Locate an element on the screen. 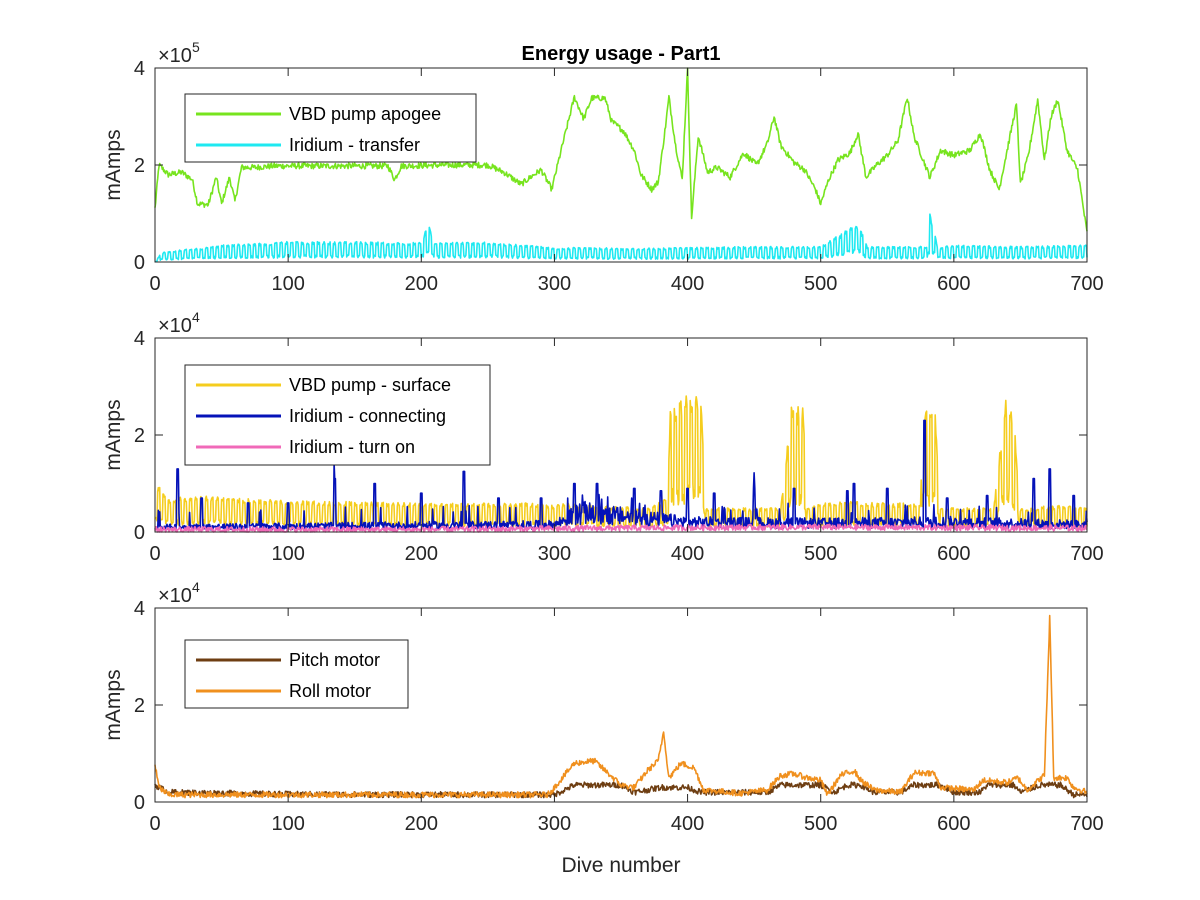  legend-entry-label: Roll motor is located at coordinates (330, 691).